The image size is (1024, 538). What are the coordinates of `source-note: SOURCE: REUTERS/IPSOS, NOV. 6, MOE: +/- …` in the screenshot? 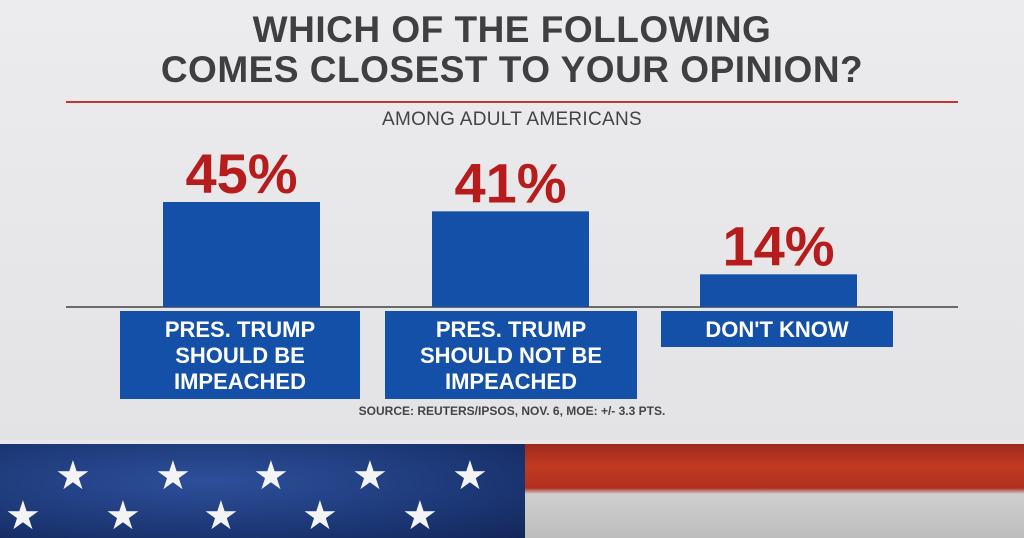 It's located at (512, 411).